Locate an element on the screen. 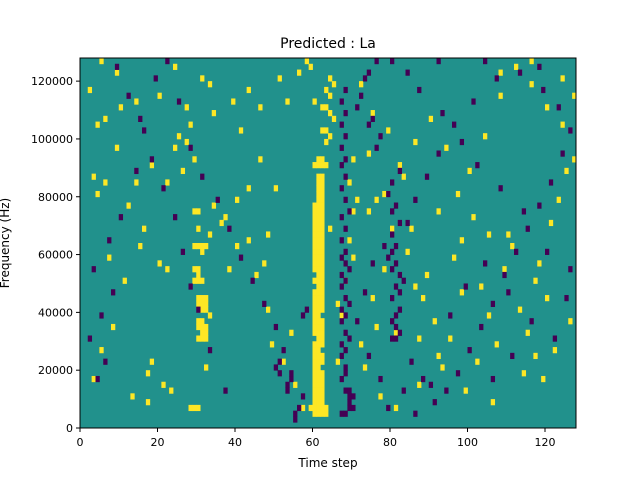 This screenshot has width=640, height=480. y-axis: 0 20000 40000 60000 80000 100000 120000 is located at coordinates (55, 255).